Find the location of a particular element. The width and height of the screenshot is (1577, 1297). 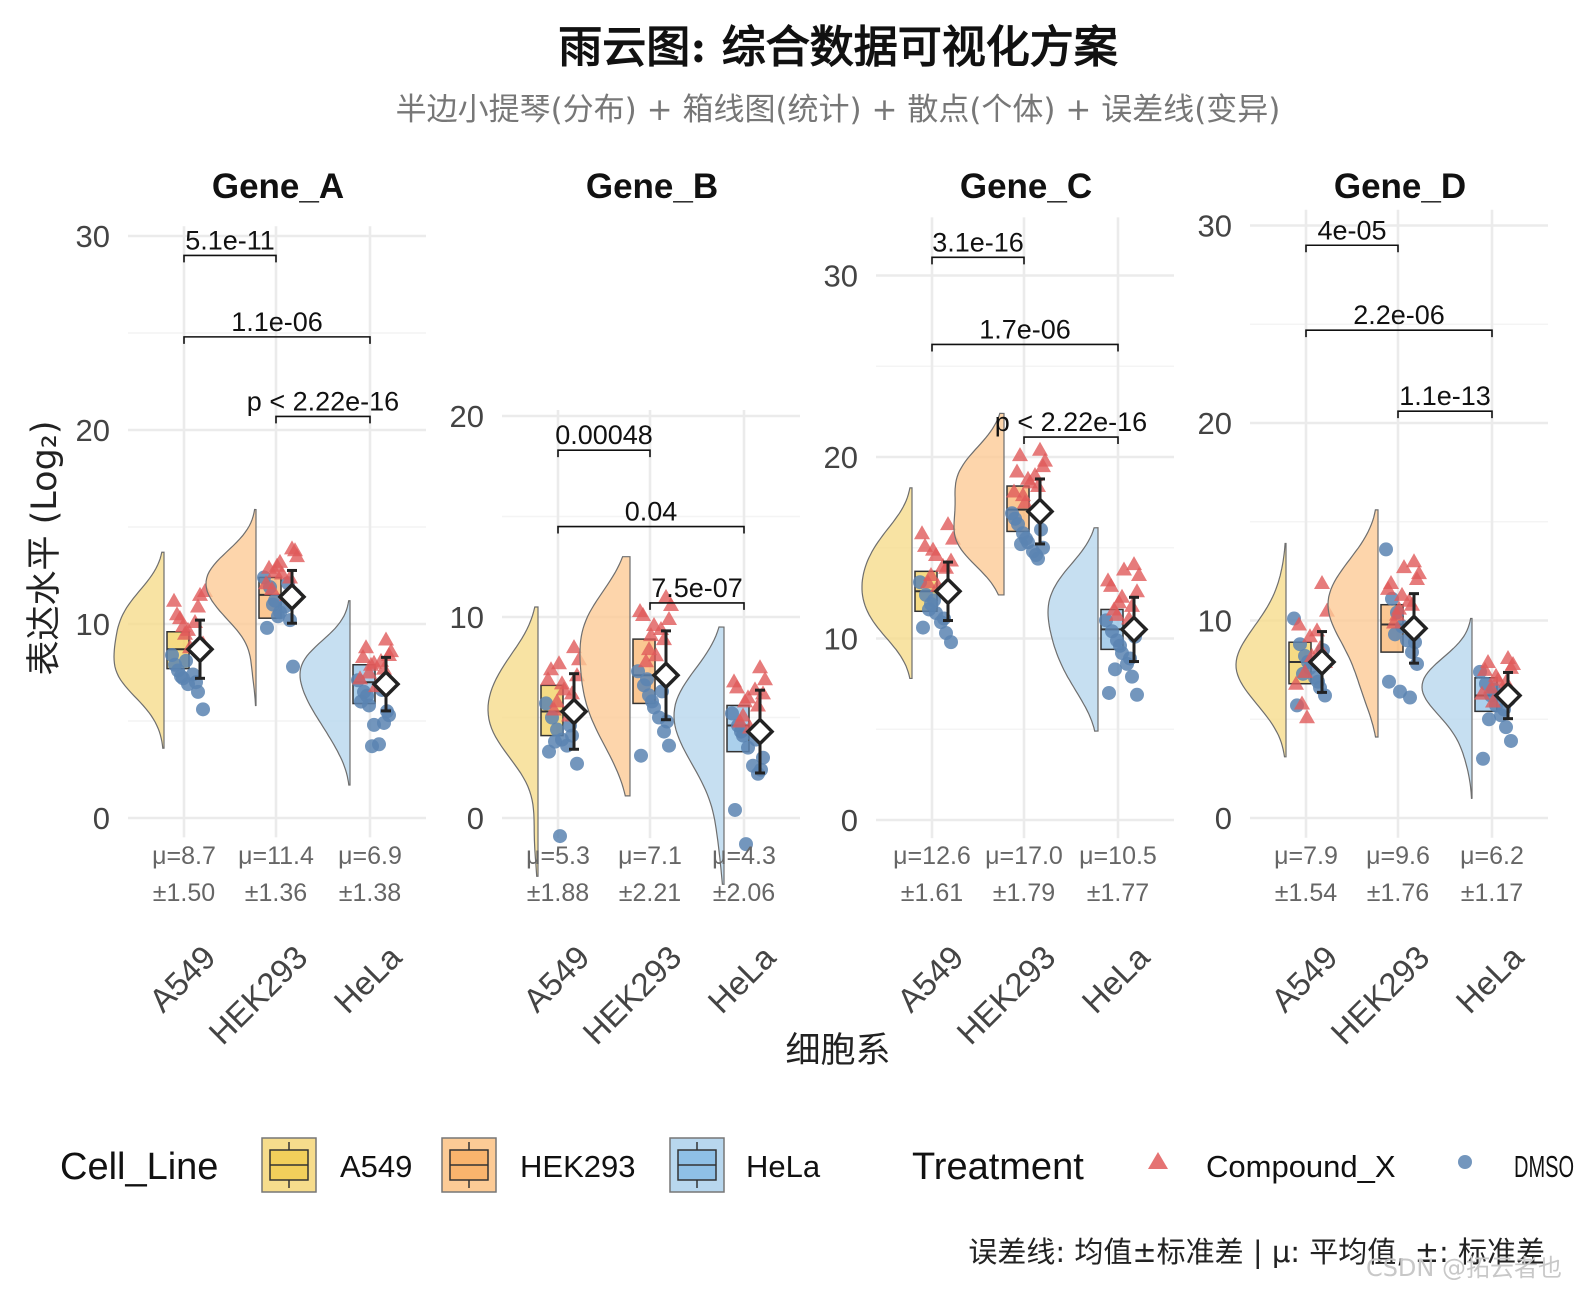

group-A549: μ=7.9 ±1.54 A549 is located at coordinates (1289, 780).